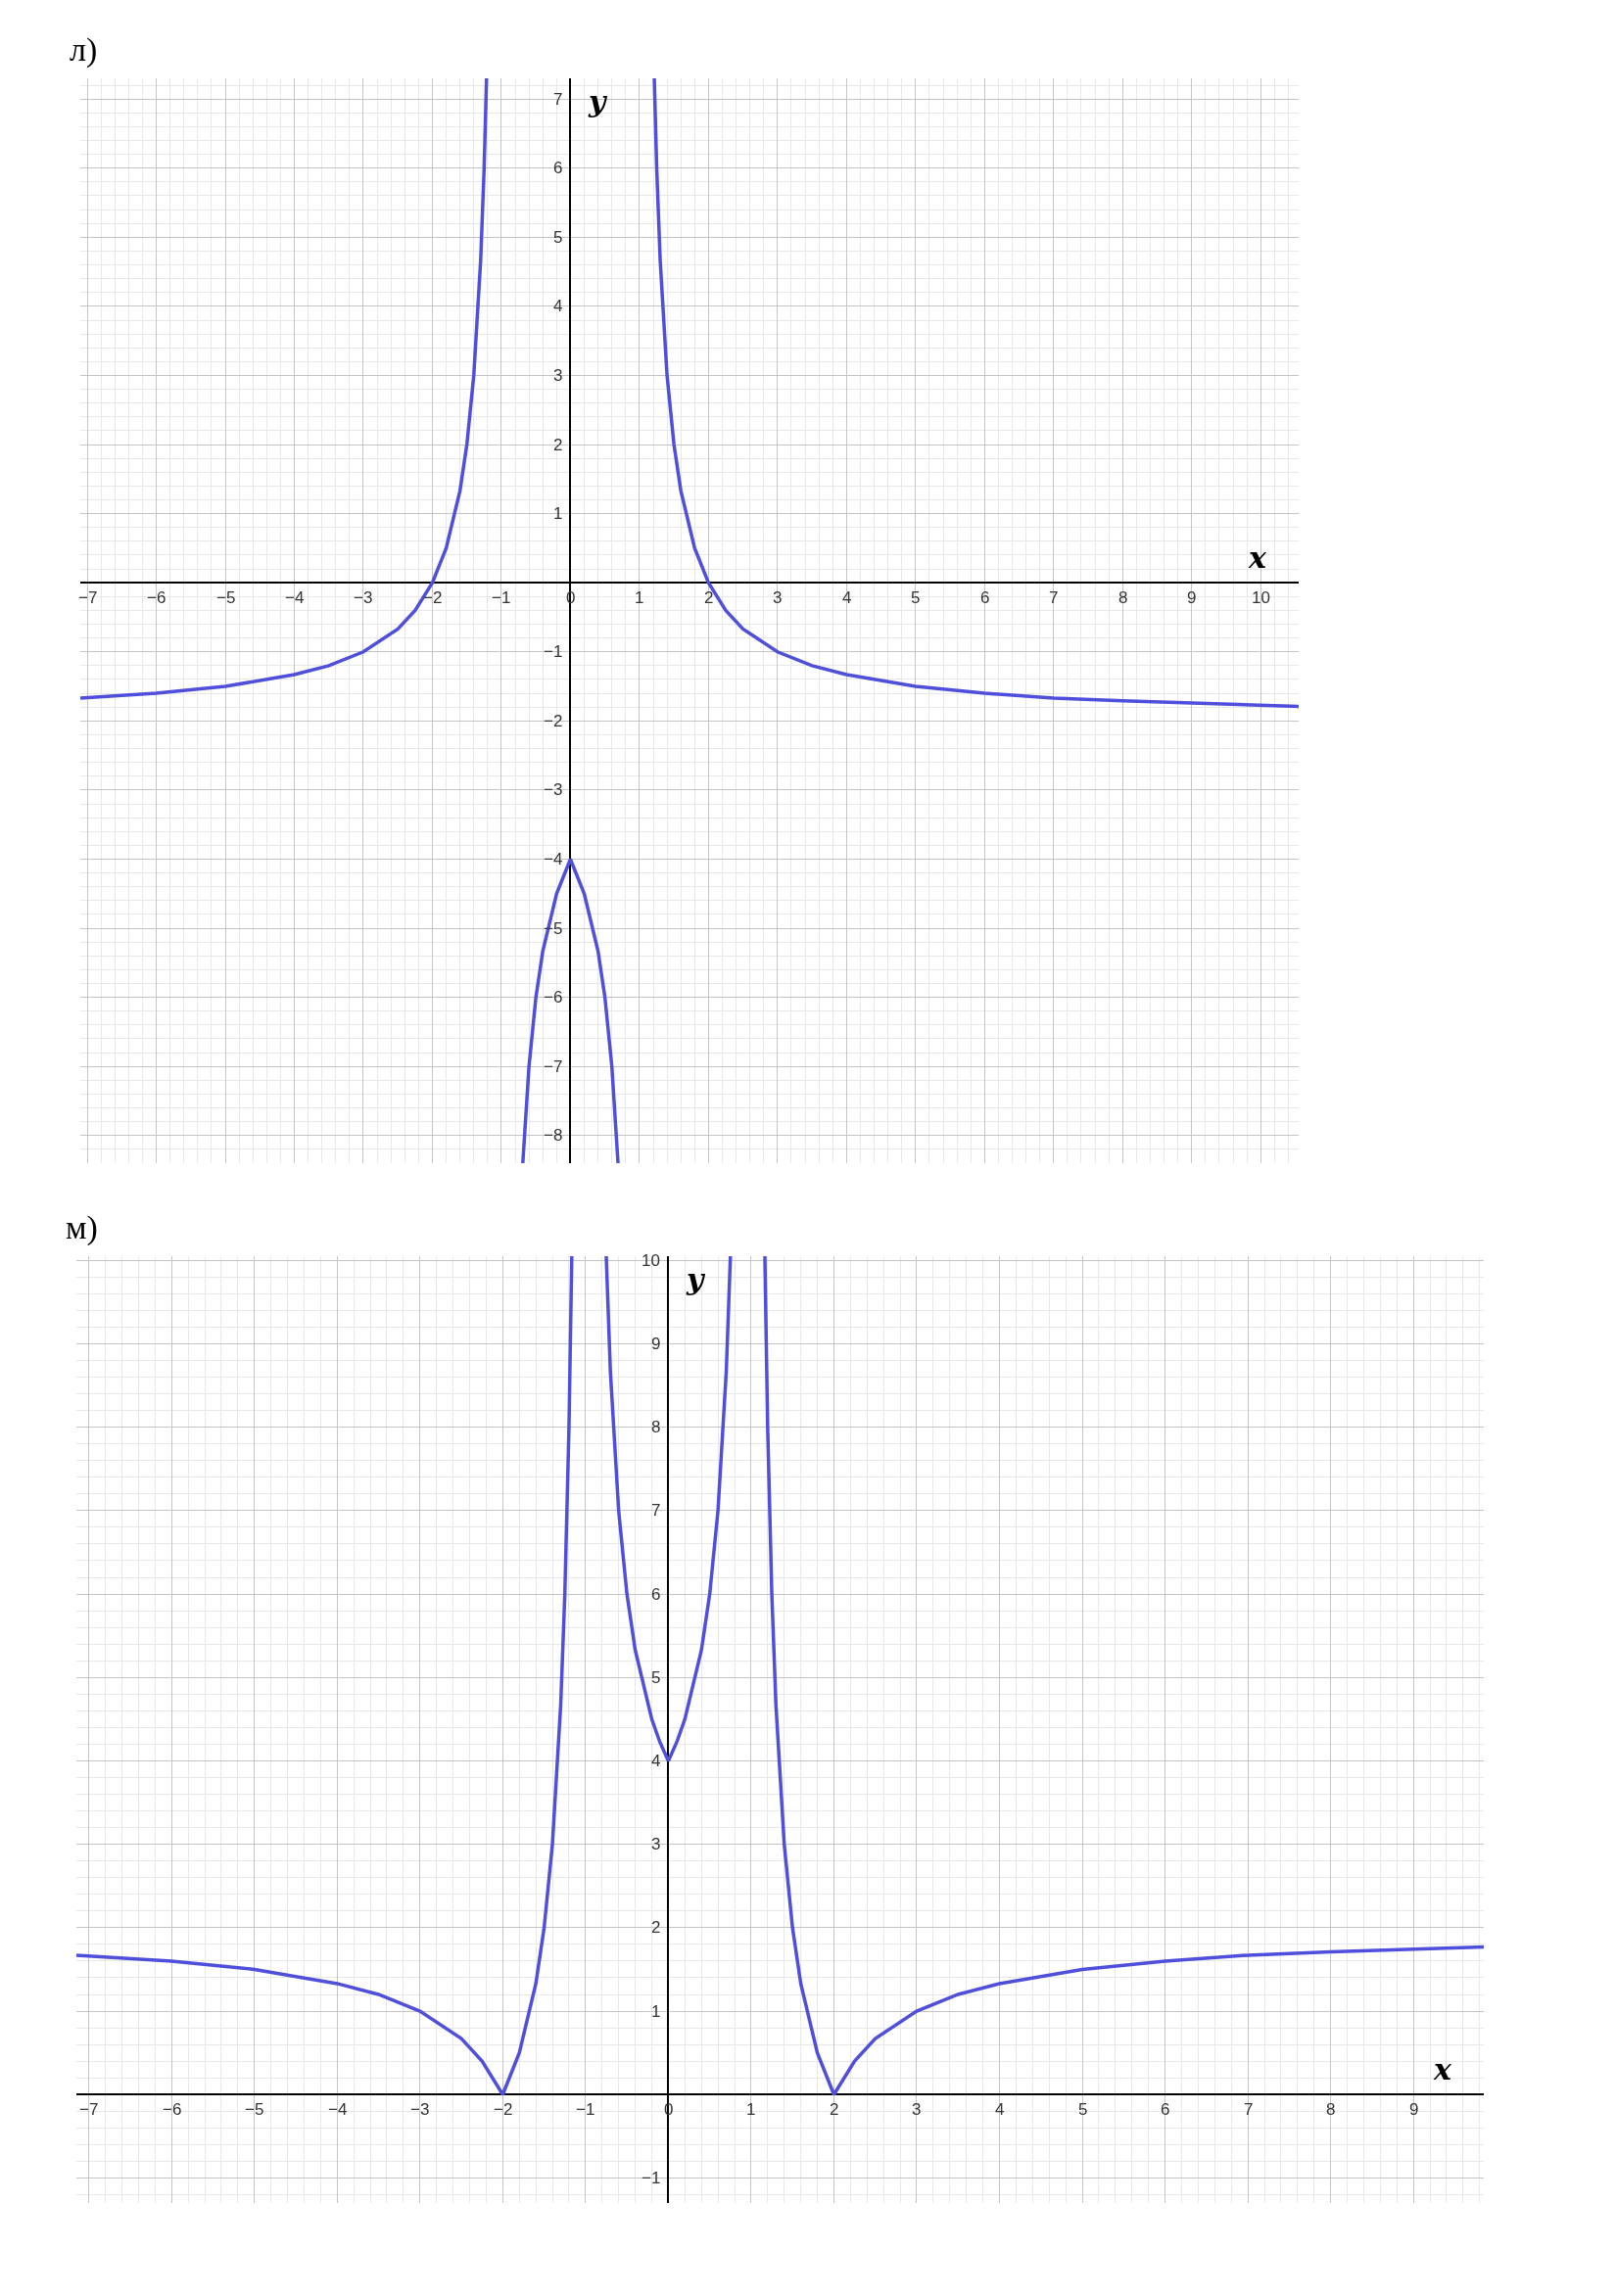 The height and width of the screenshot is (2296, 1616). I want to click on y-tick-label: 8, so click(656, 1427).